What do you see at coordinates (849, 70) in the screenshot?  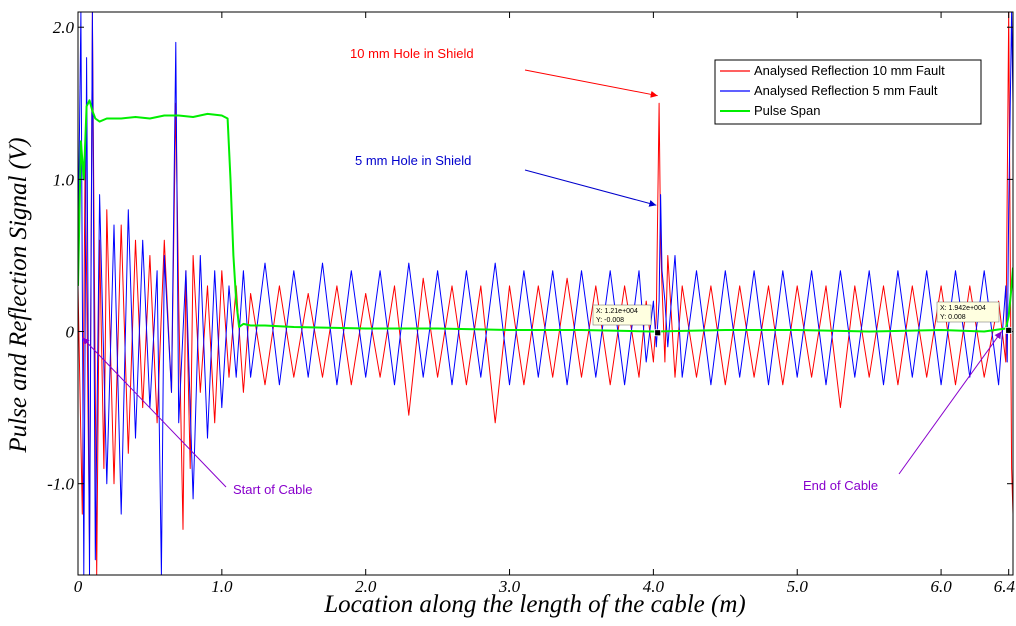 I see `legend-label-10mm: Analysed Reflection 10 mm Fault` at bounding box center [849, 70].